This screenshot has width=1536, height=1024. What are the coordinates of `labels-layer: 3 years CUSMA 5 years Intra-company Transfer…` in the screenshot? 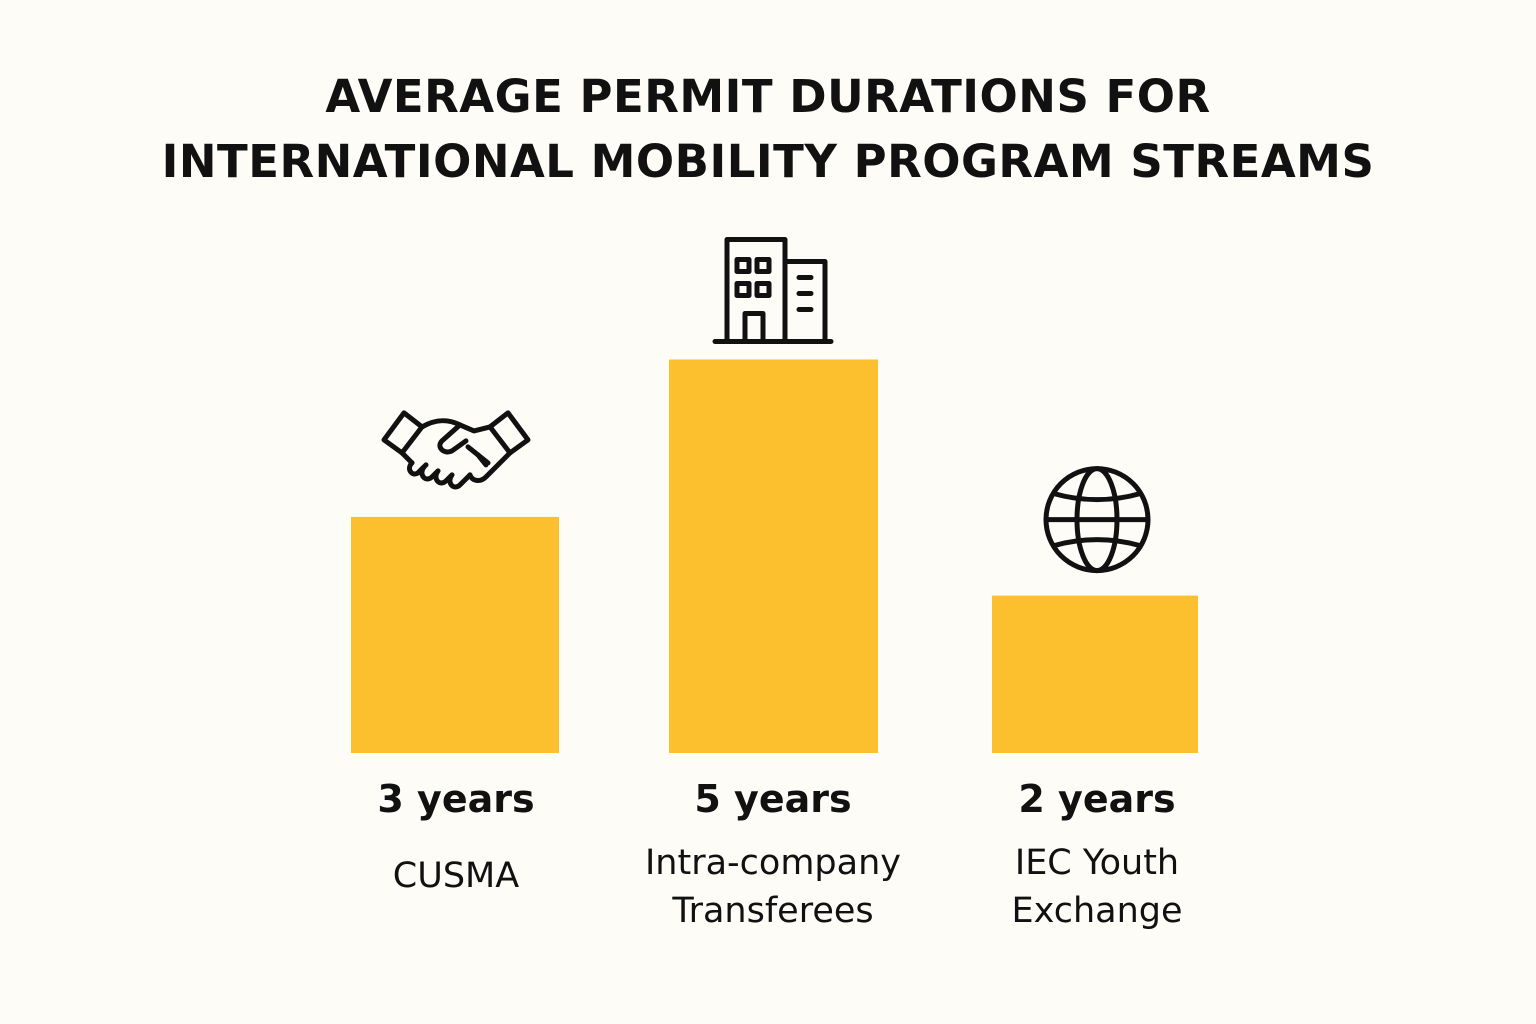 It's located at (779, 854).